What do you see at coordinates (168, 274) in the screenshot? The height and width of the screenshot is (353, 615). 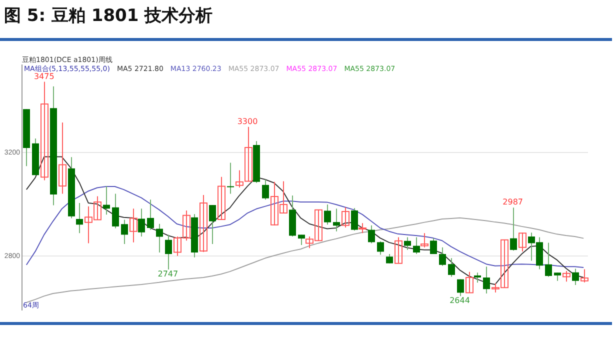 I see `annotation: 2747` at bounding box center [168, 274].